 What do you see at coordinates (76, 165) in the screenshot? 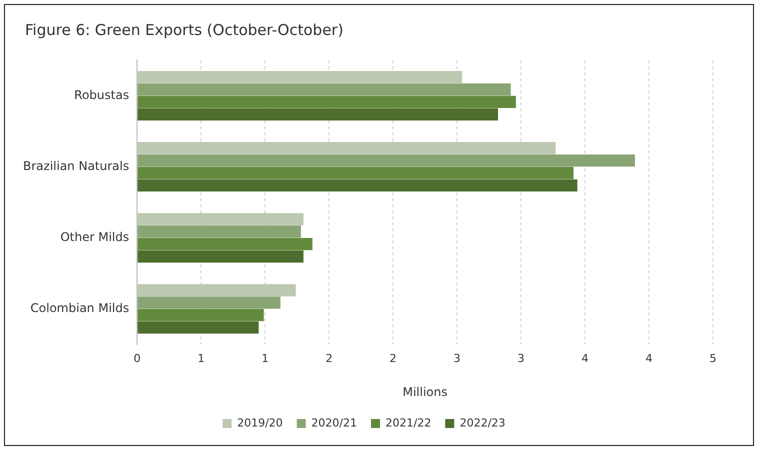
I see `y-tick-label: Brazilian Naturals` at bounding box center [76, 165].